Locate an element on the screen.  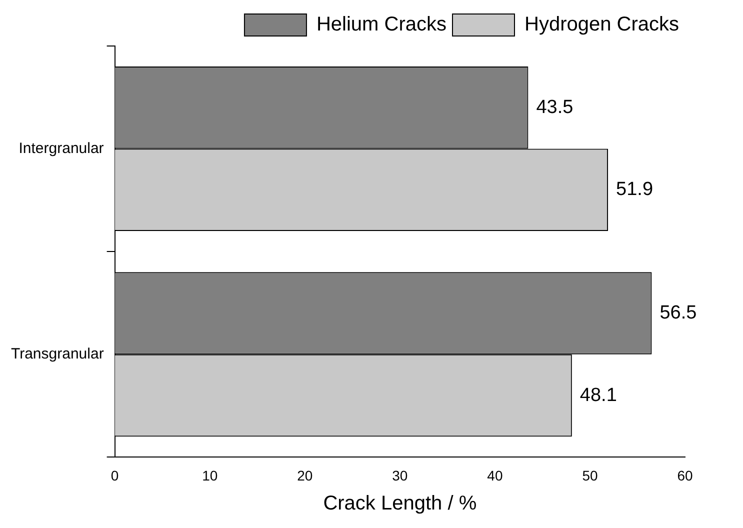
data-label: 56.5 is located at coordinates (678, 313).